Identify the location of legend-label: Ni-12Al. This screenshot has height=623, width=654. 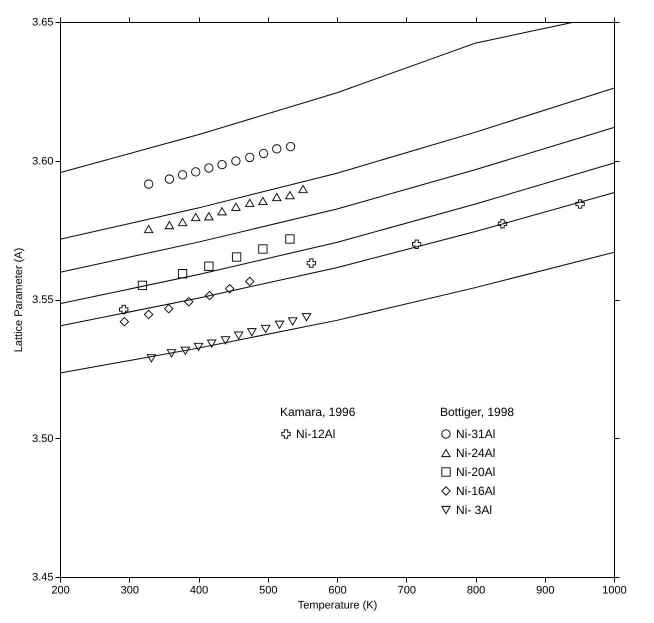
(316, 434).